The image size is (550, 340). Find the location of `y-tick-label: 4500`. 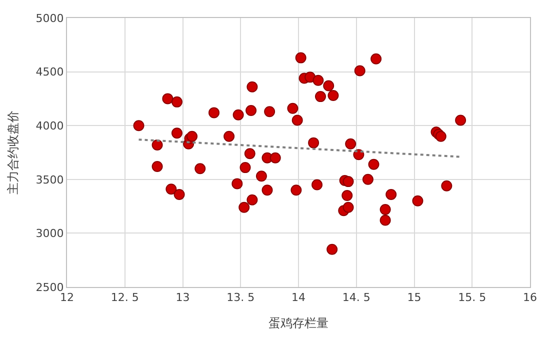

y-tick-label: 4500 is located at coordinates (50, 72).